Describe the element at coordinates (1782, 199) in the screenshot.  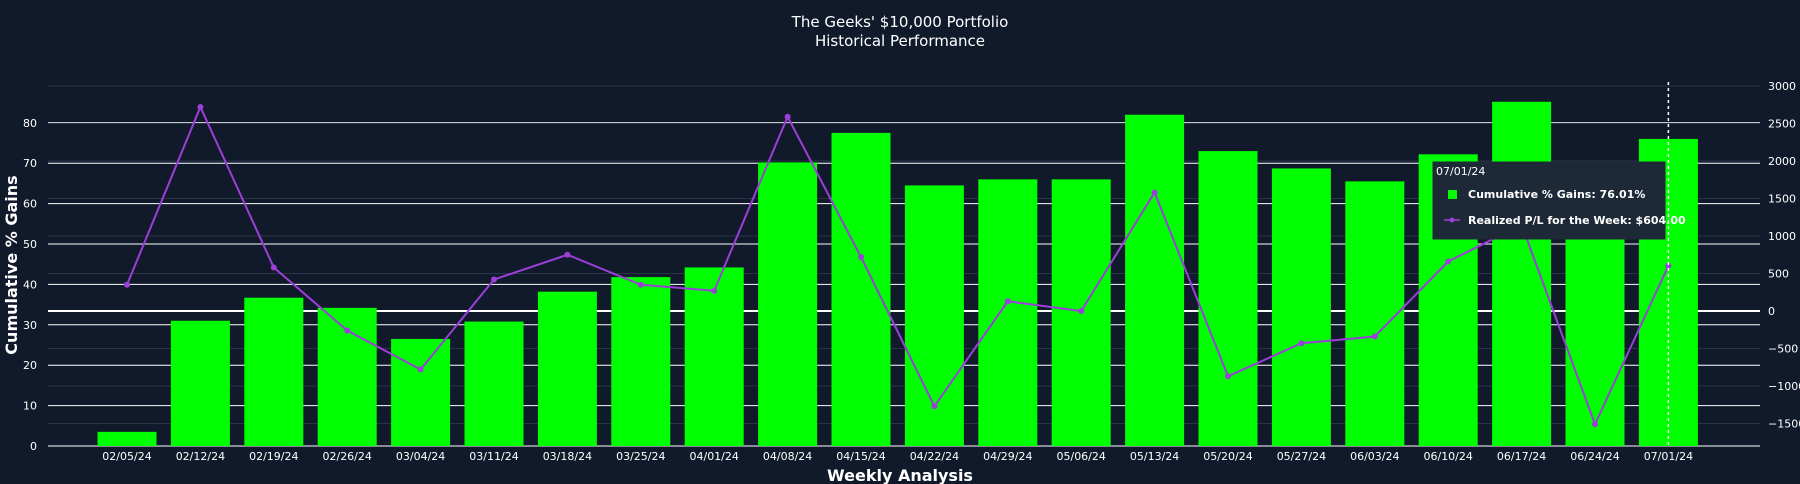
I see `right-tick-label: 1500` at that location.